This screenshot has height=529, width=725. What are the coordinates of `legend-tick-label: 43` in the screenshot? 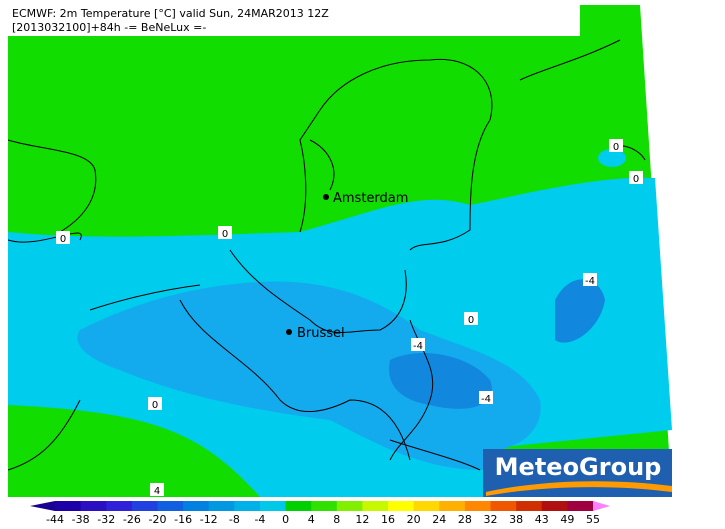 It's located at (542, 519).